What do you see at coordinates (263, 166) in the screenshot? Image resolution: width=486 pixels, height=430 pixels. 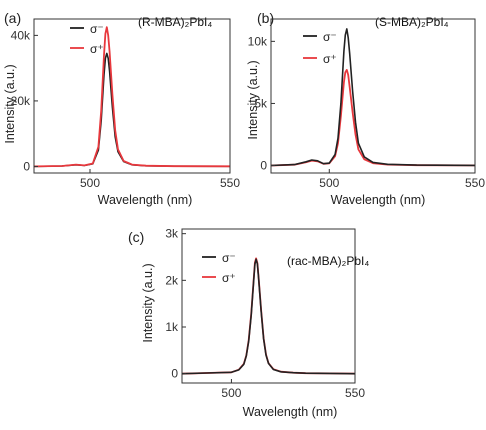 I see `y-tick-label-b-0: 0` at bounding box center [263, 166].